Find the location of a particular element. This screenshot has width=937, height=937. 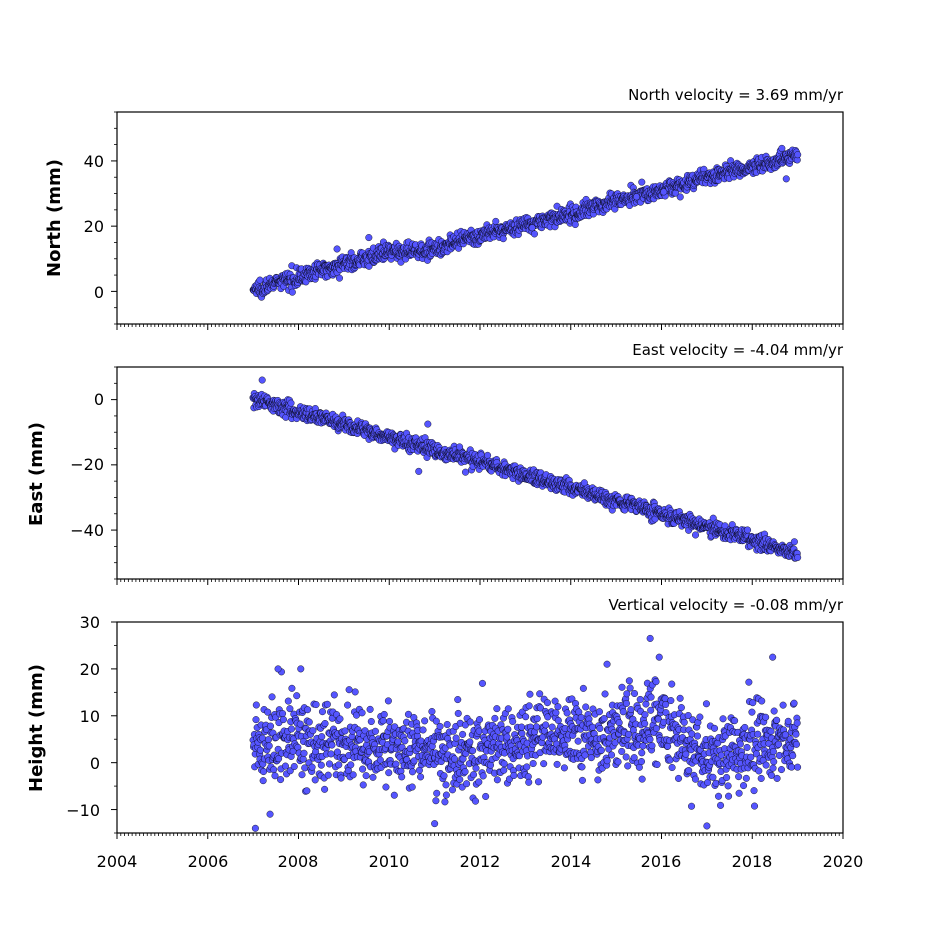

height-ytick-label: 30 is located at coordinates (90, 622).